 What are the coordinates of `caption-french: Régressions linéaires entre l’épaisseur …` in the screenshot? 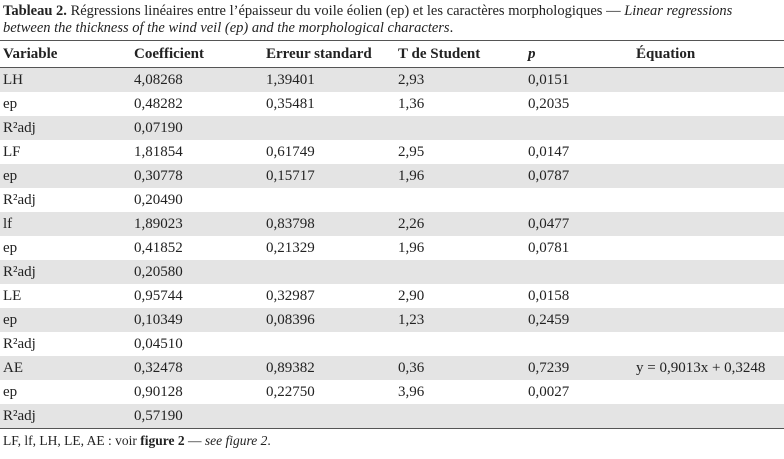 It's located at (345, 11).